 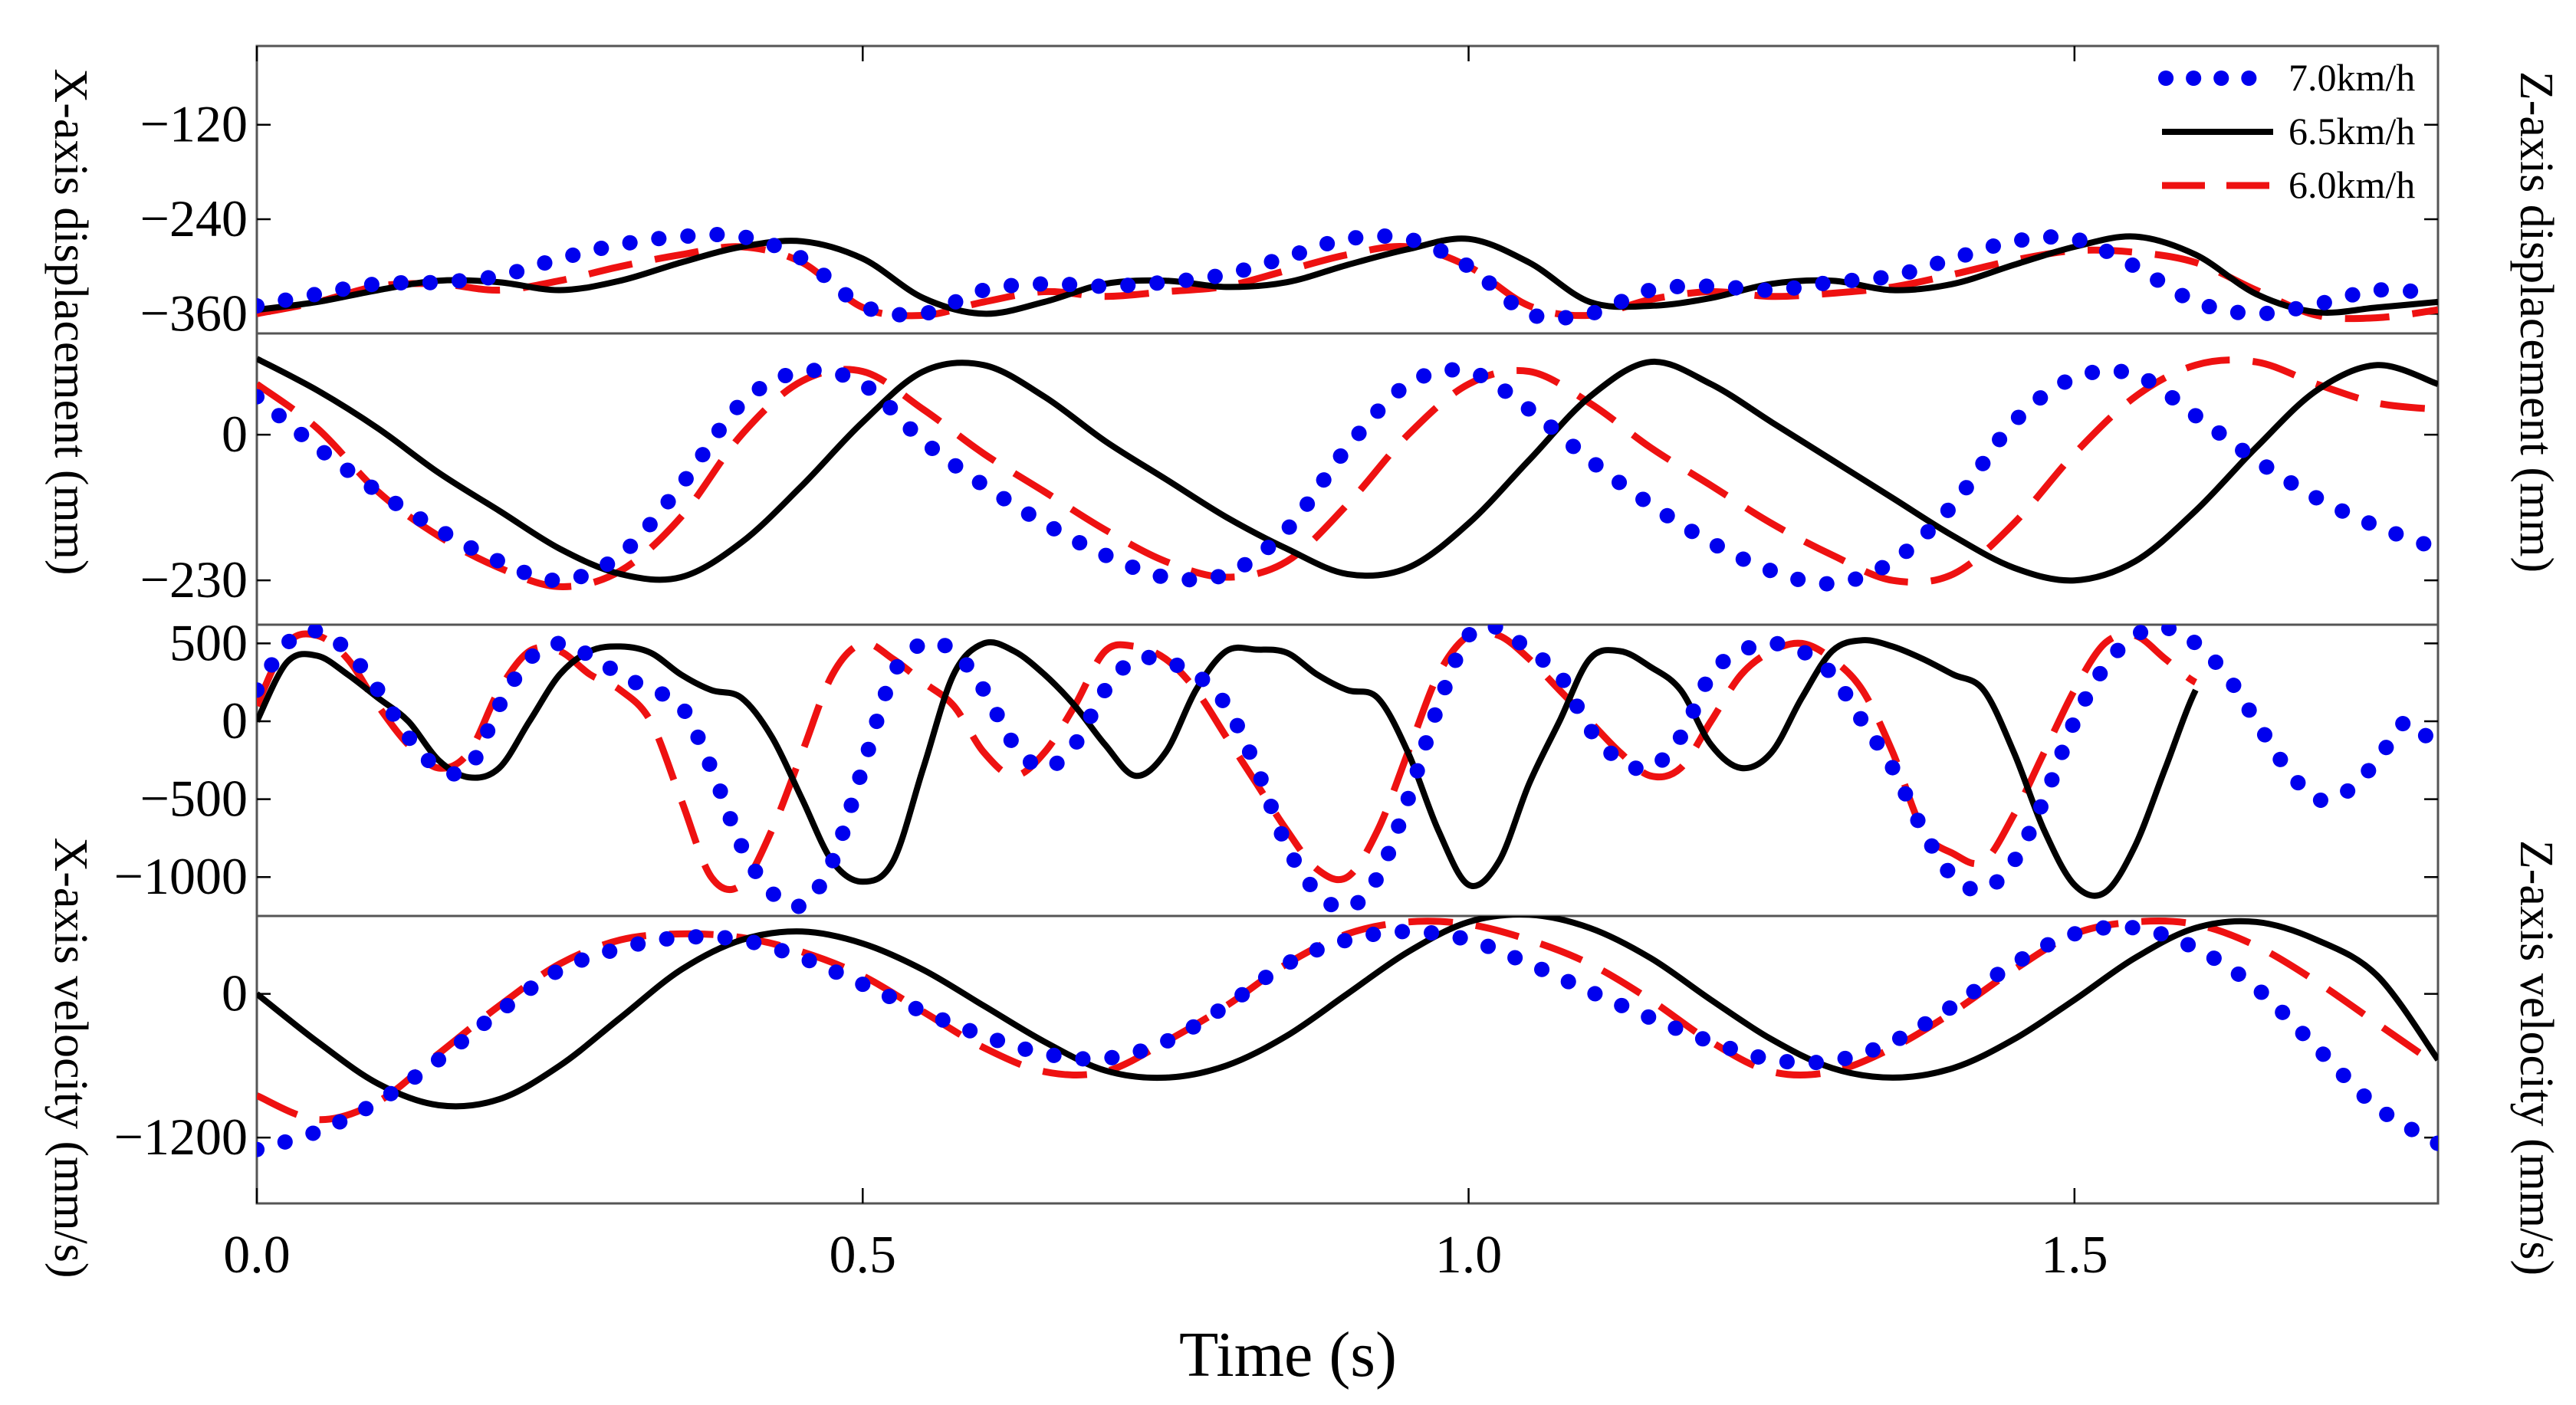 What do you see at coordinates (2352, 184) in the screenshot?
I see `legend-label: 6.0km/h` at bounding box center [2352, 184].